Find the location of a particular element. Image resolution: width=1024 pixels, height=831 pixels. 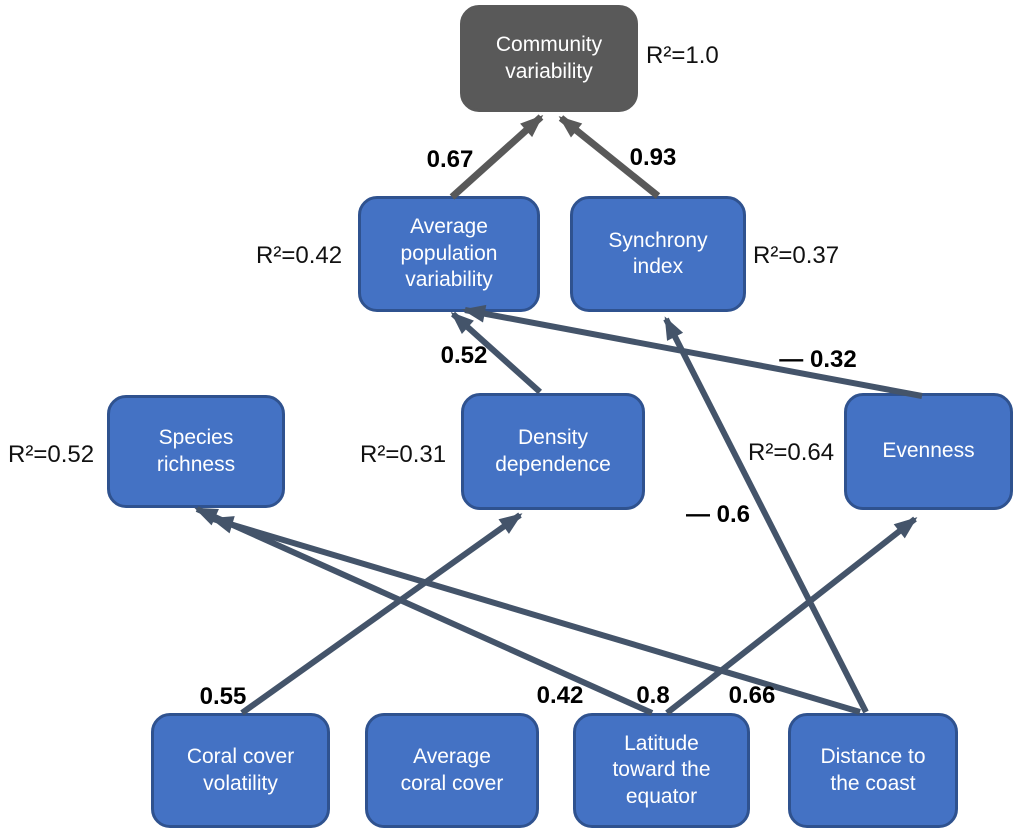

r2-label-evenness: R²=0.64 is located at coordinates (791, 452).